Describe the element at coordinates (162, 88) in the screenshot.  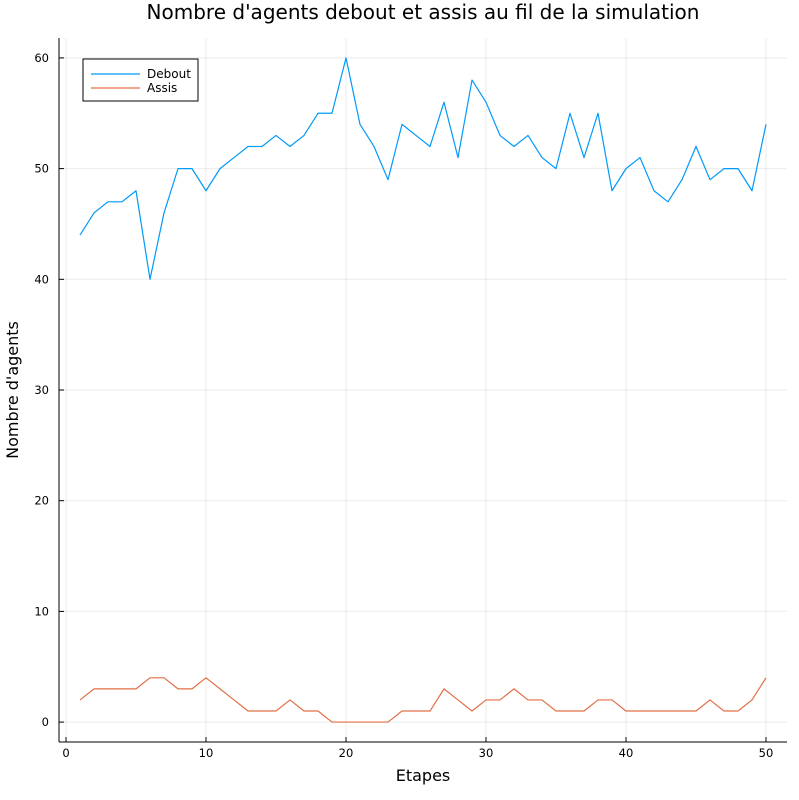
I see `legend-label-assis: Assis` at that location.